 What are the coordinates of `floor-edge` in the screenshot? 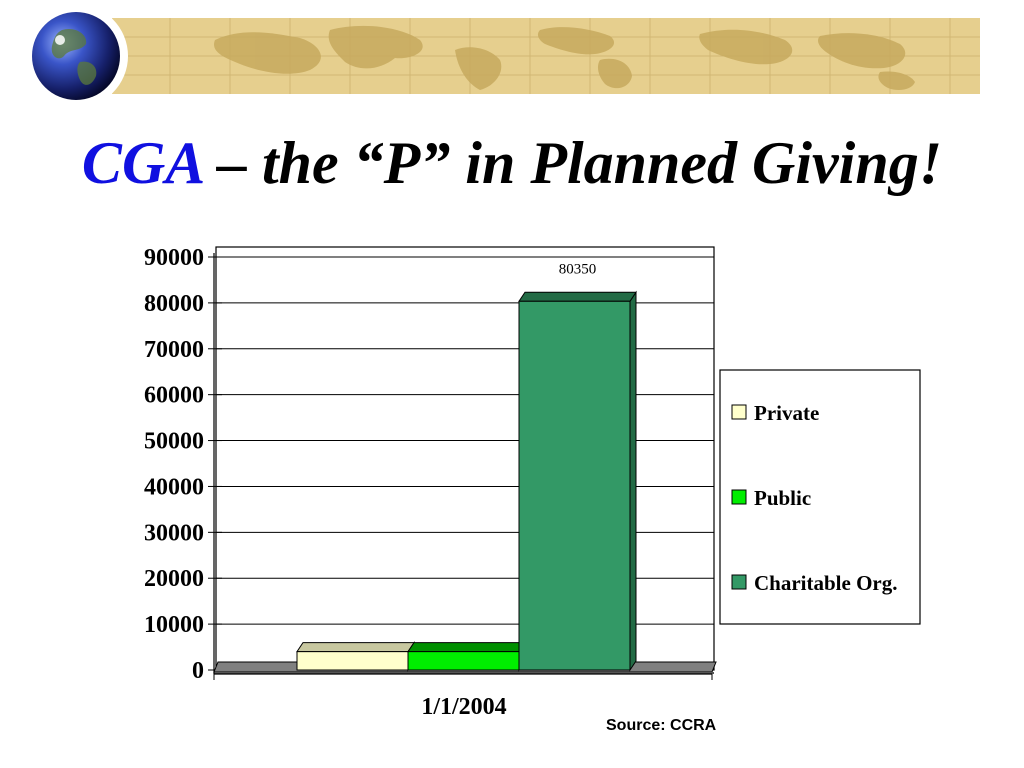 It's located at (464, 673).